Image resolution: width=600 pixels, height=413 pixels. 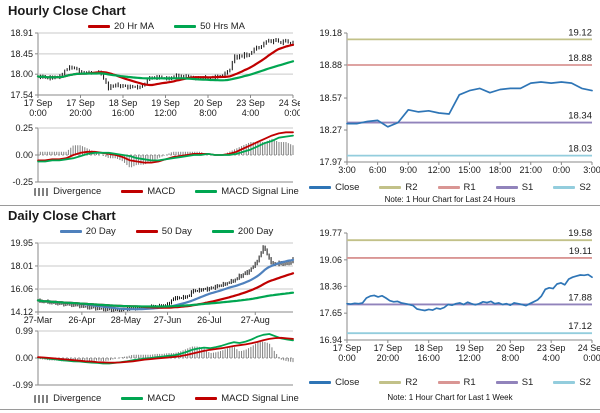 I want to click on macd-signal-line-swatch, so click(x=206, y=398).